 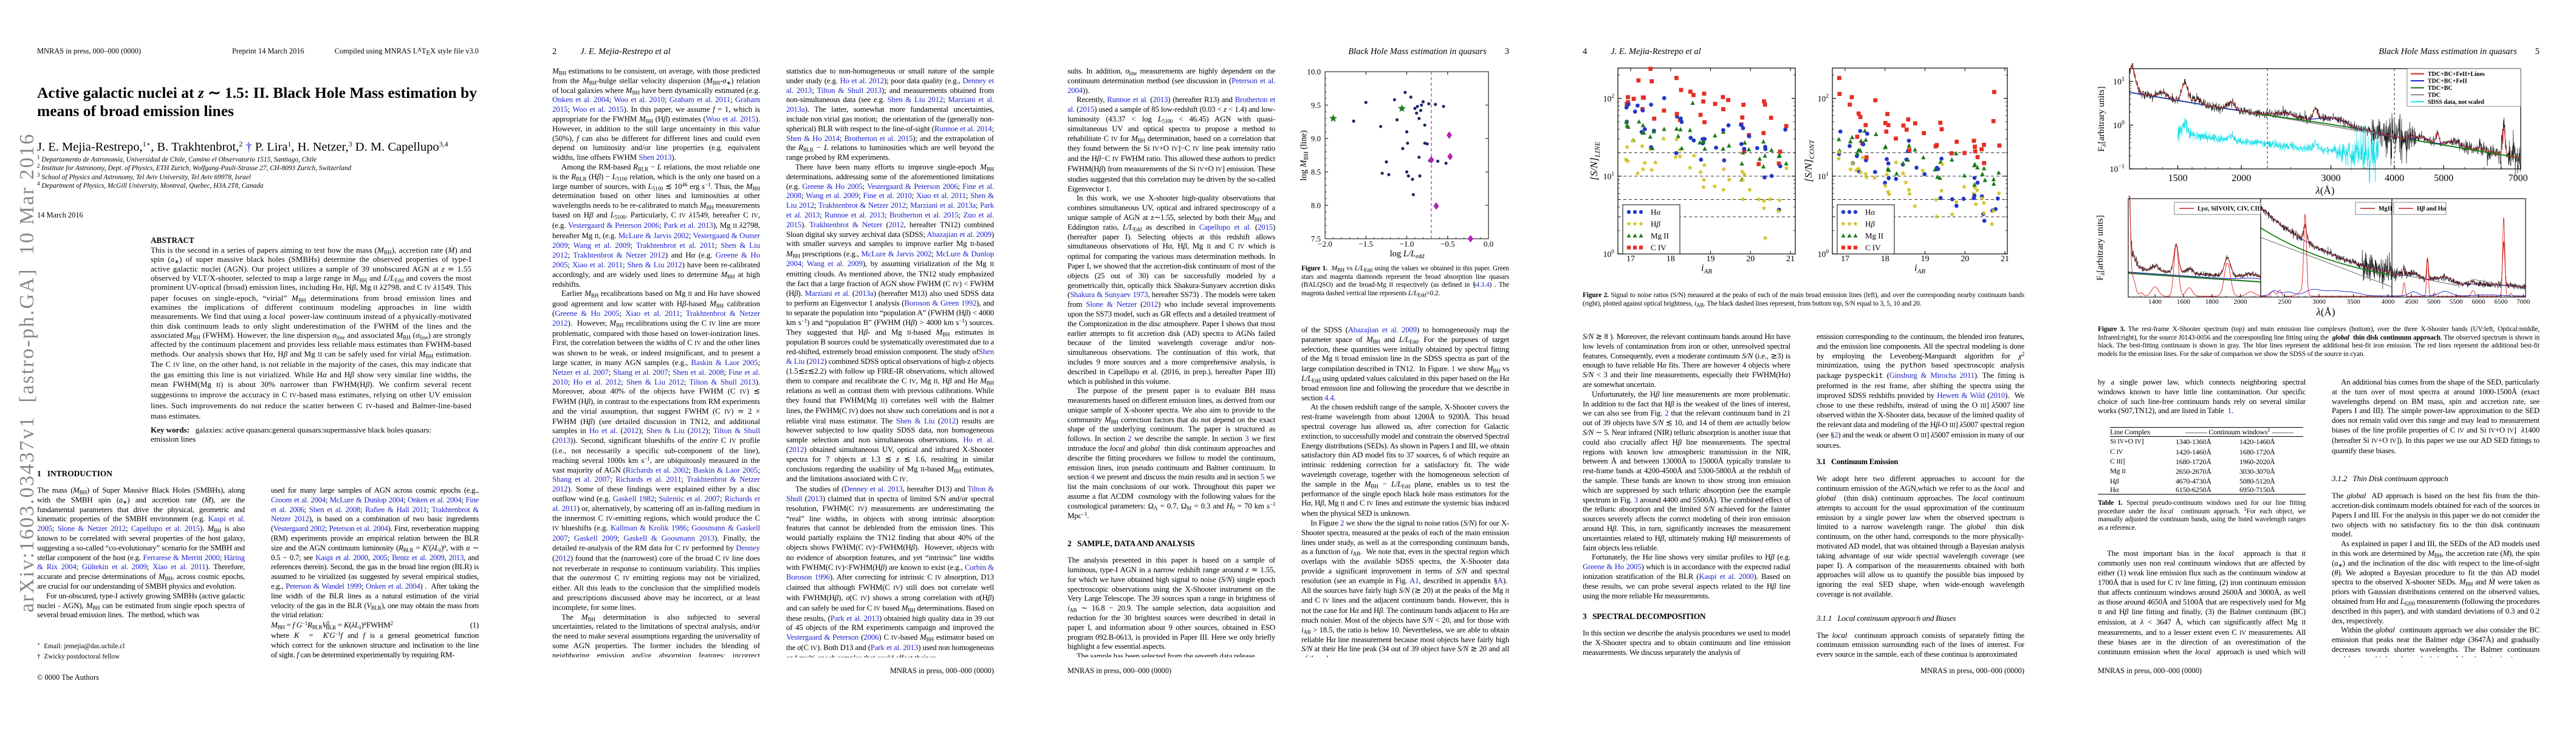 I want to click on svg-text: TDC+BC, so click(x=2440, y=88).